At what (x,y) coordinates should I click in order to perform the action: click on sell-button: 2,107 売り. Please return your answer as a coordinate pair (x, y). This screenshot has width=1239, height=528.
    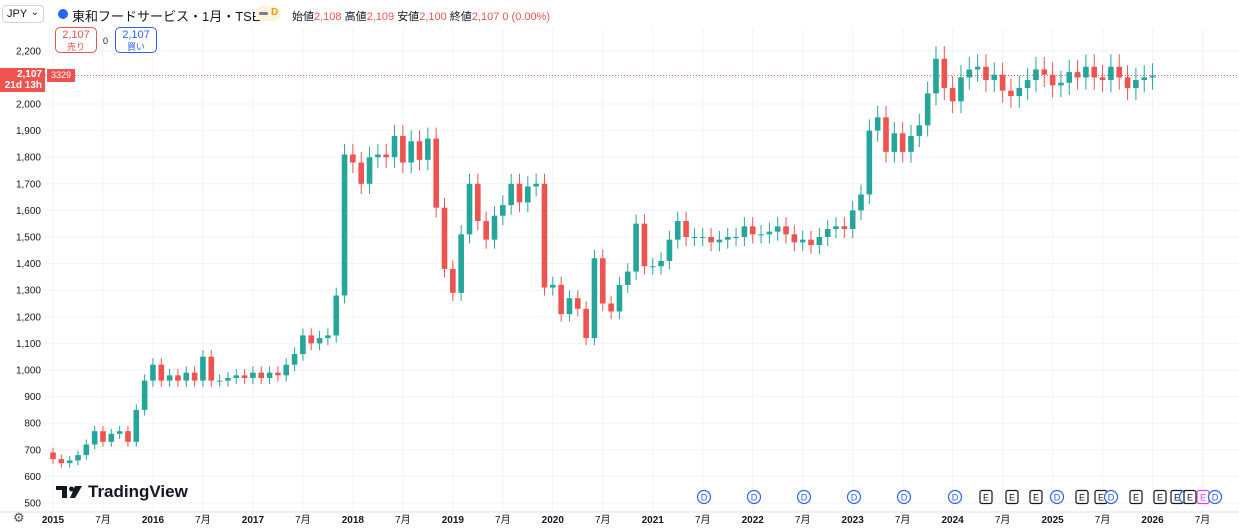
    Looking at the image, I should click on (76, 40).